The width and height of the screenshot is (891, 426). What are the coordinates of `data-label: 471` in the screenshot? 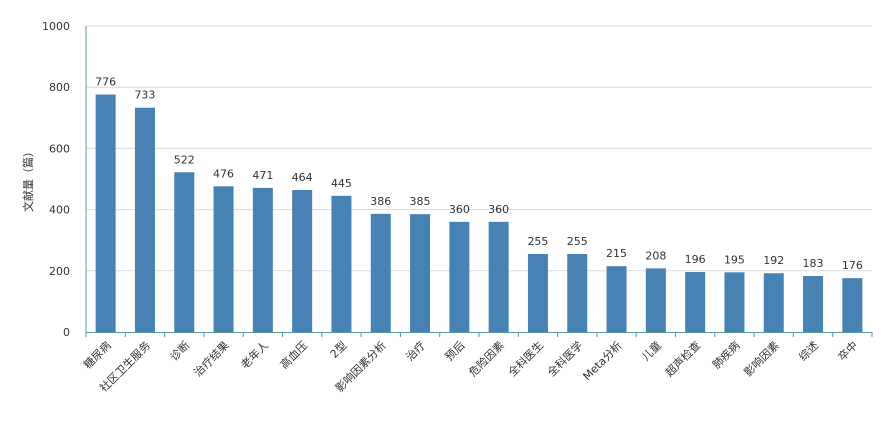 It's located at (262, 175).